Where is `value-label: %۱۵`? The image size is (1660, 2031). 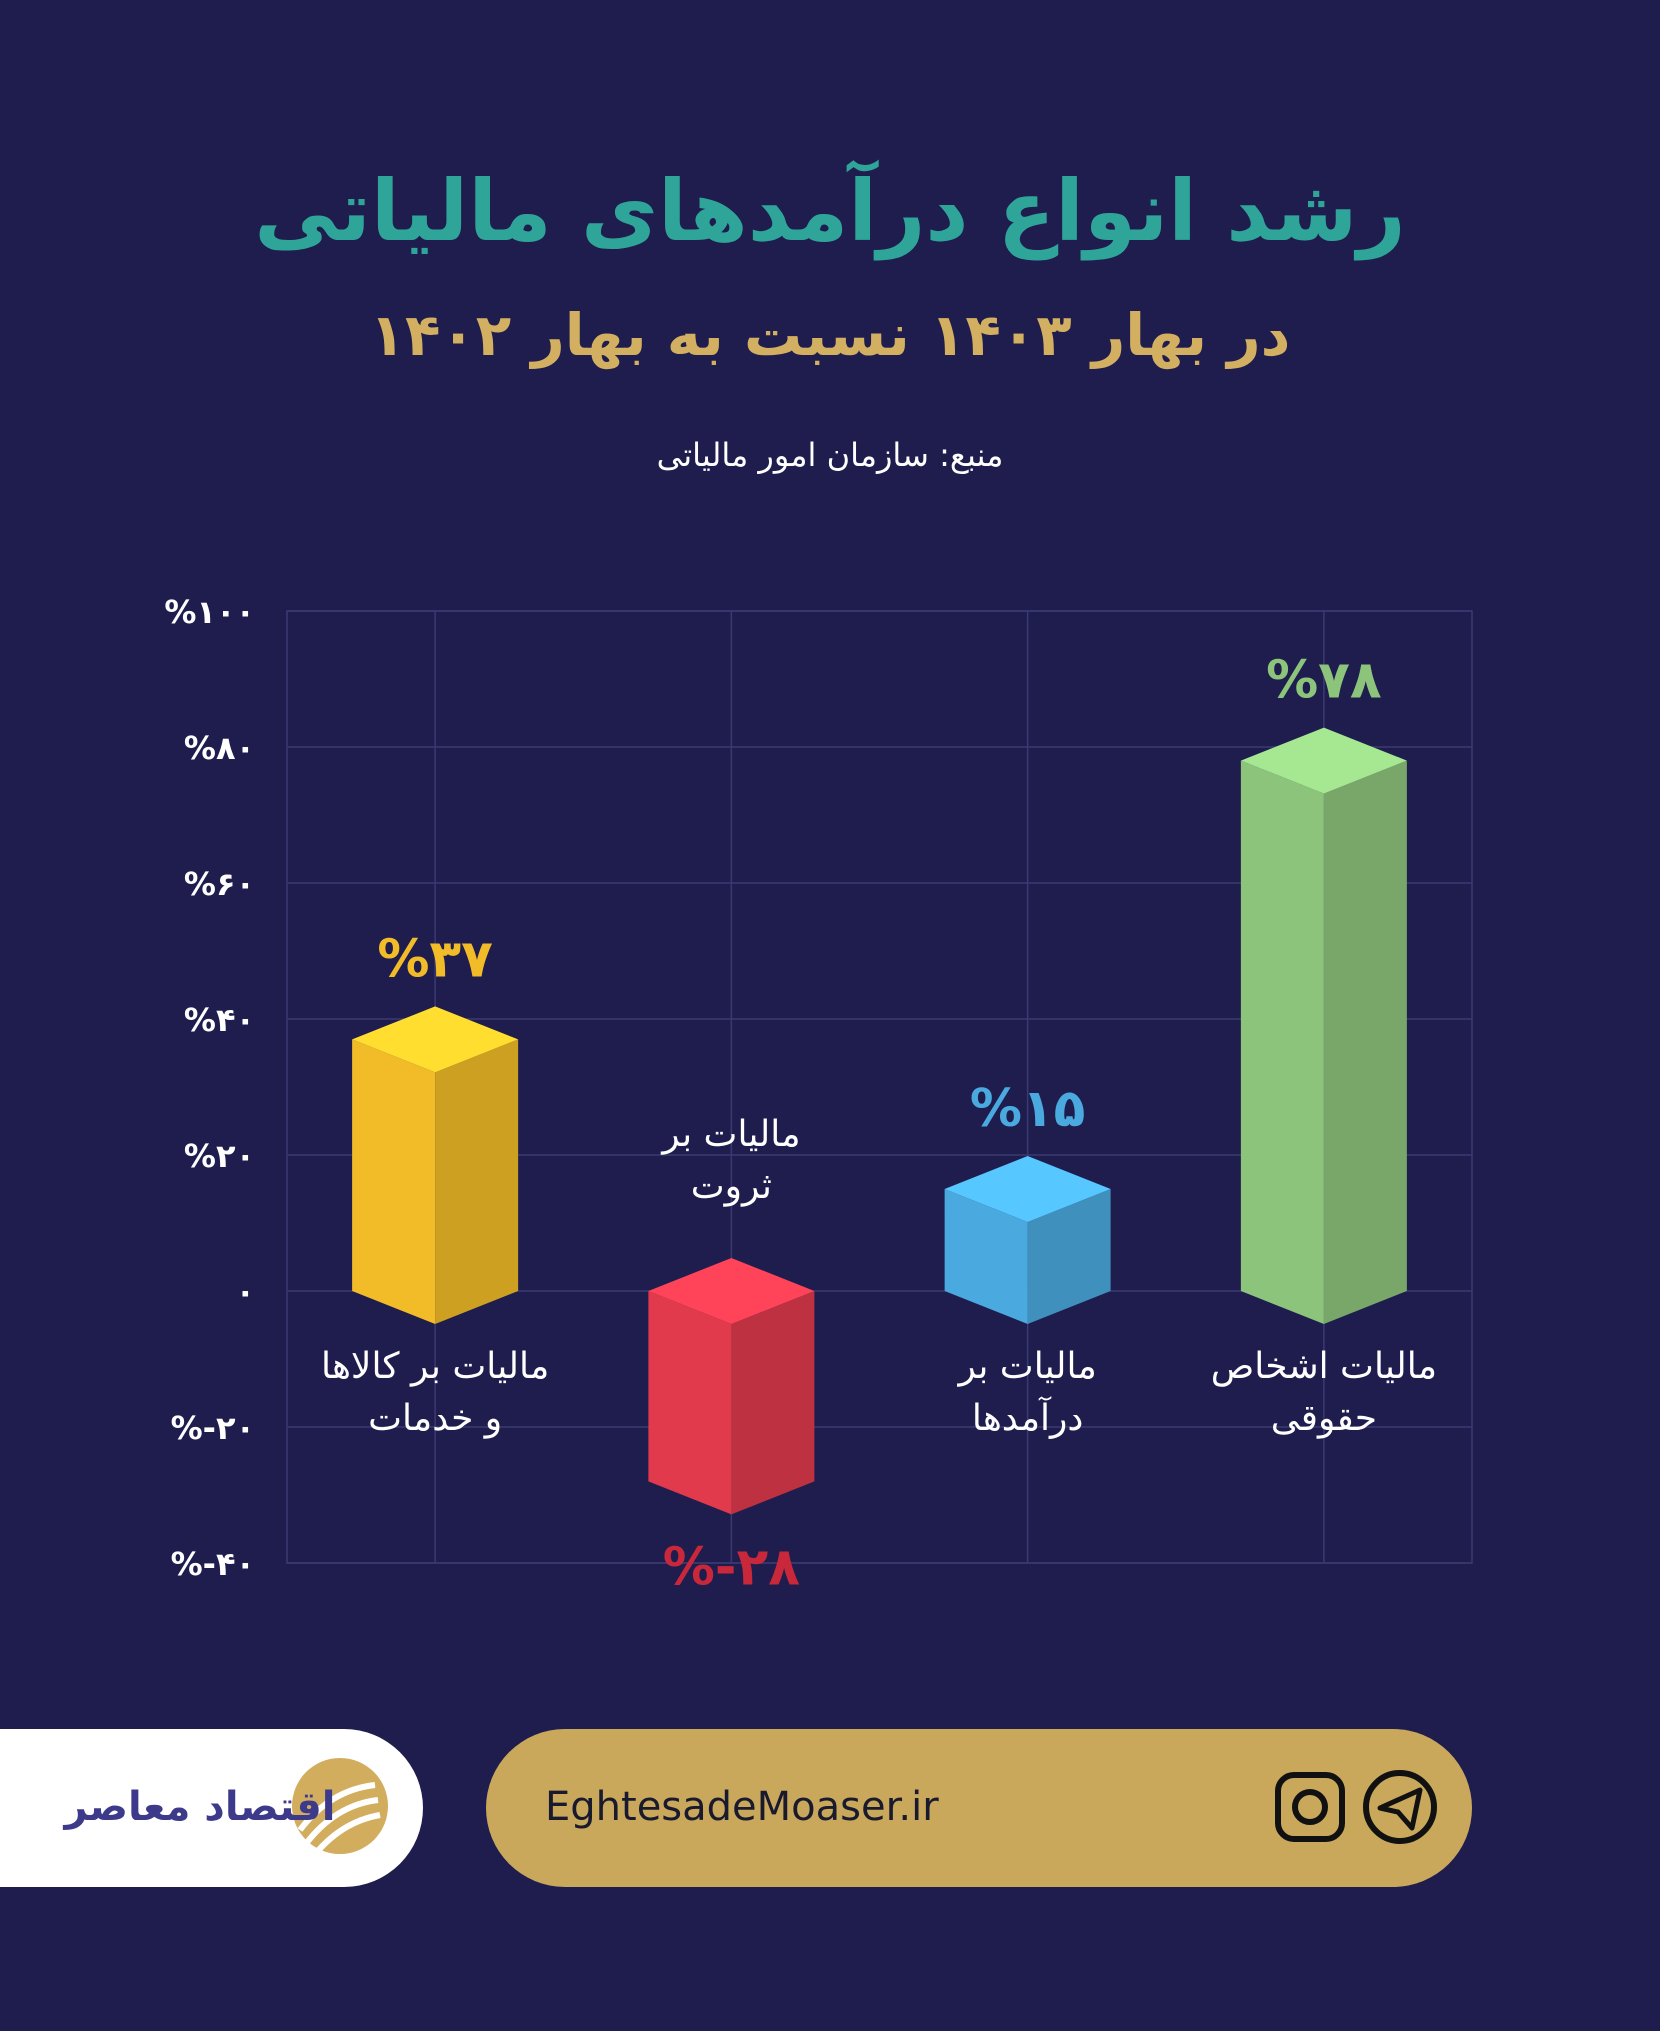
value-label: %۱۵ is located at coordinates (1028, 1109).